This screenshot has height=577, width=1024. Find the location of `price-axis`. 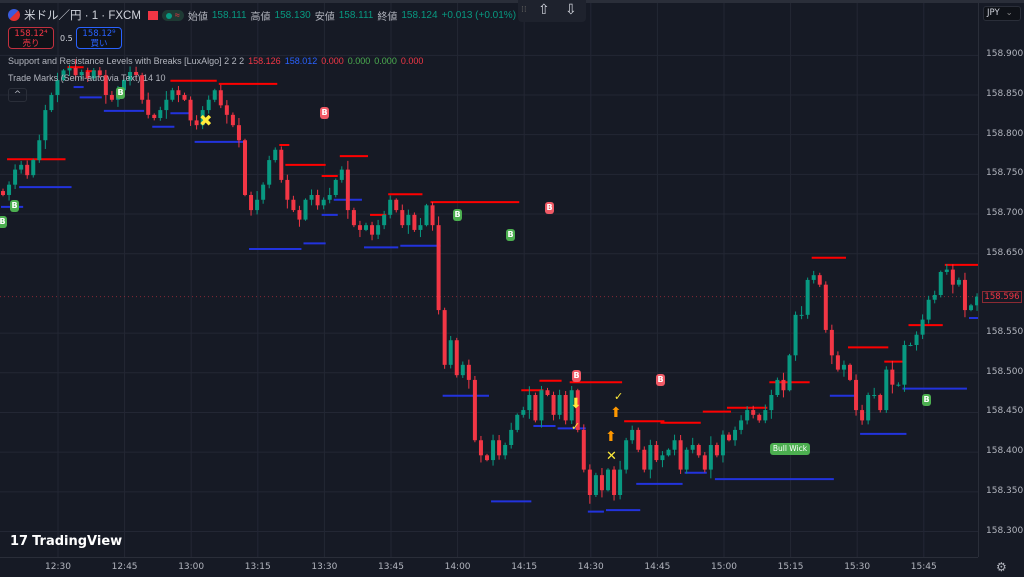

price-axis is located at coordinates (1001, 278).